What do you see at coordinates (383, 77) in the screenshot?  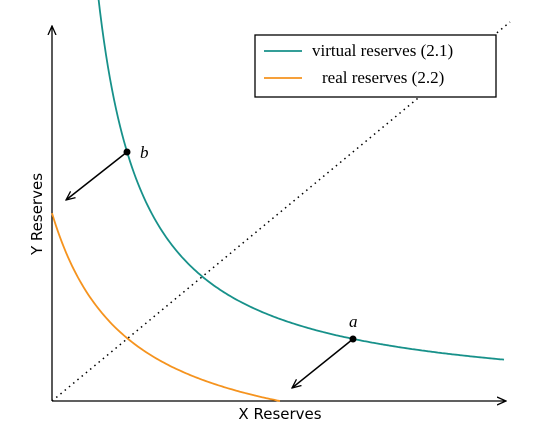 I see `legend-label: real reserves (2.2)` at bounding box center [383, 77].